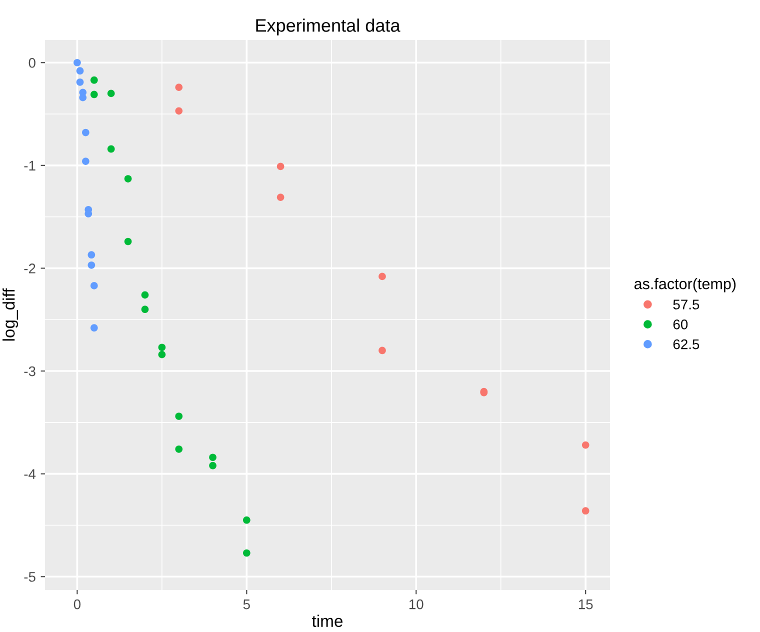  Describe the element at coordinates (680, 324) in the screenshot. I see `legend-label: 60` at that location.